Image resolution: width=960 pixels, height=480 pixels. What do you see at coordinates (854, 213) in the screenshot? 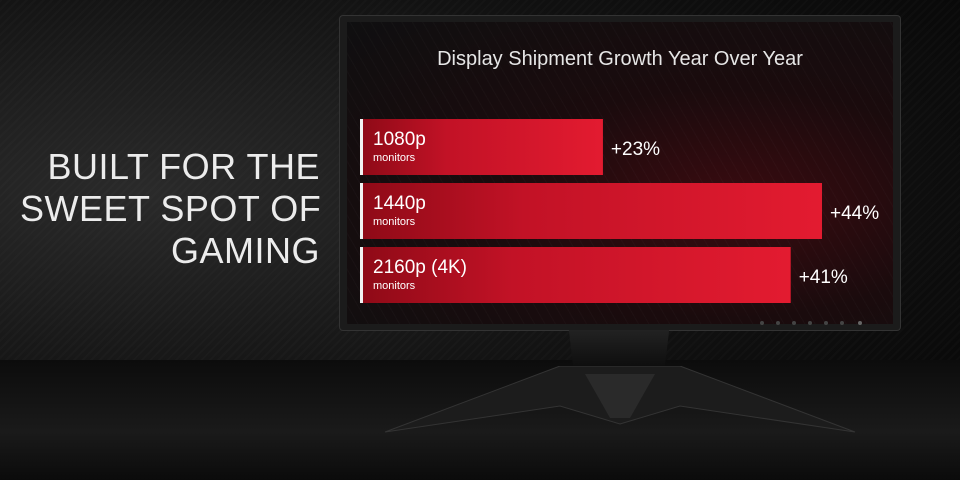
I see `data-label: +44%` at bounding box center [854, 213].